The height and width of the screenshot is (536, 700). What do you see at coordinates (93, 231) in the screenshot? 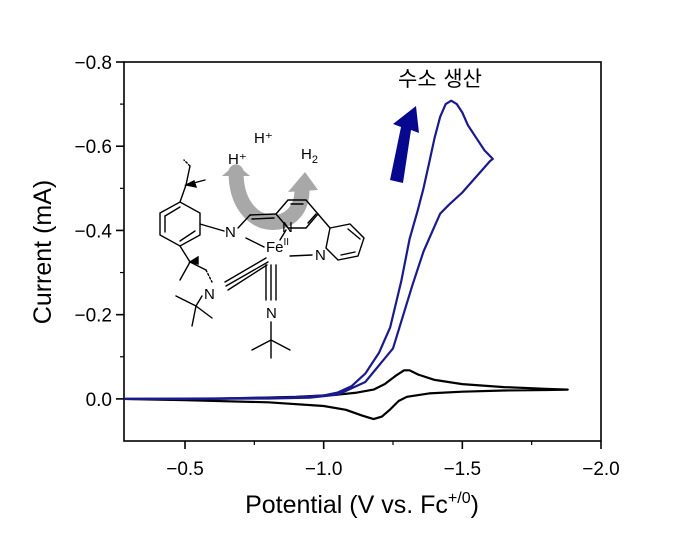
I see `y-tick-label: −0.4` at bounding box center [93, 231].